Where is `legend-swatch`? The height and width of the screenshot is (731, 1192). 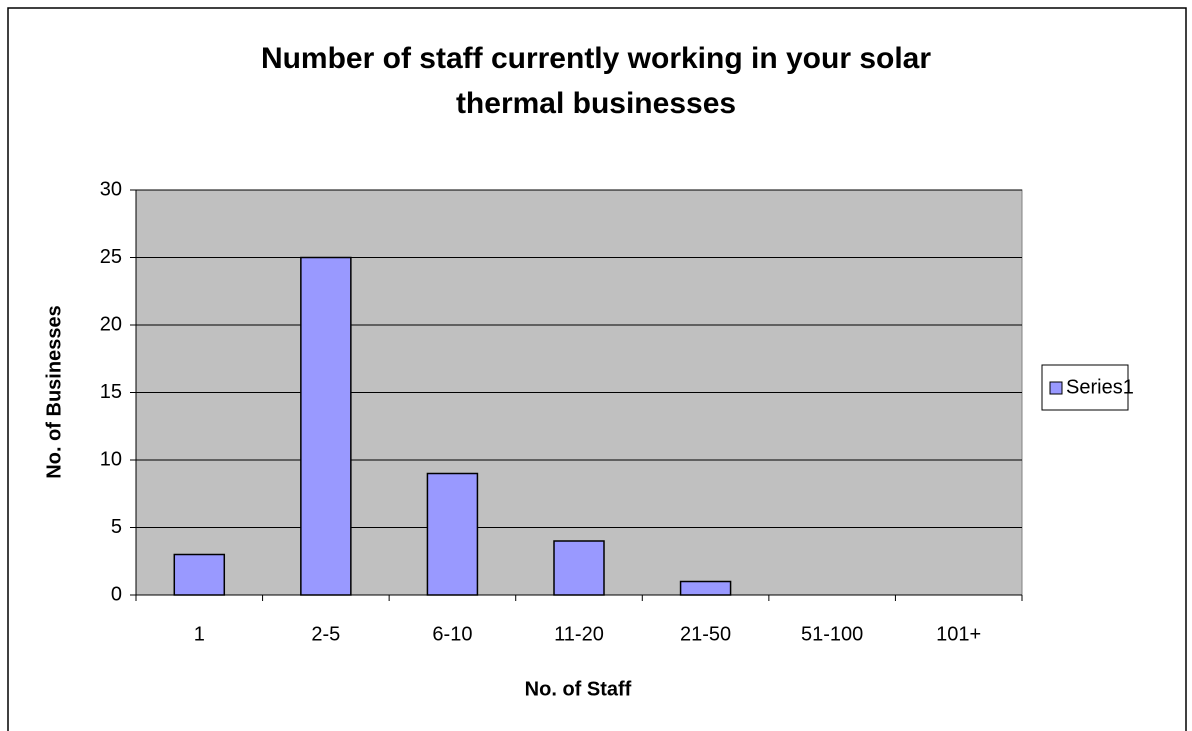
legend-swatch is located at coordinates (1056, 388).